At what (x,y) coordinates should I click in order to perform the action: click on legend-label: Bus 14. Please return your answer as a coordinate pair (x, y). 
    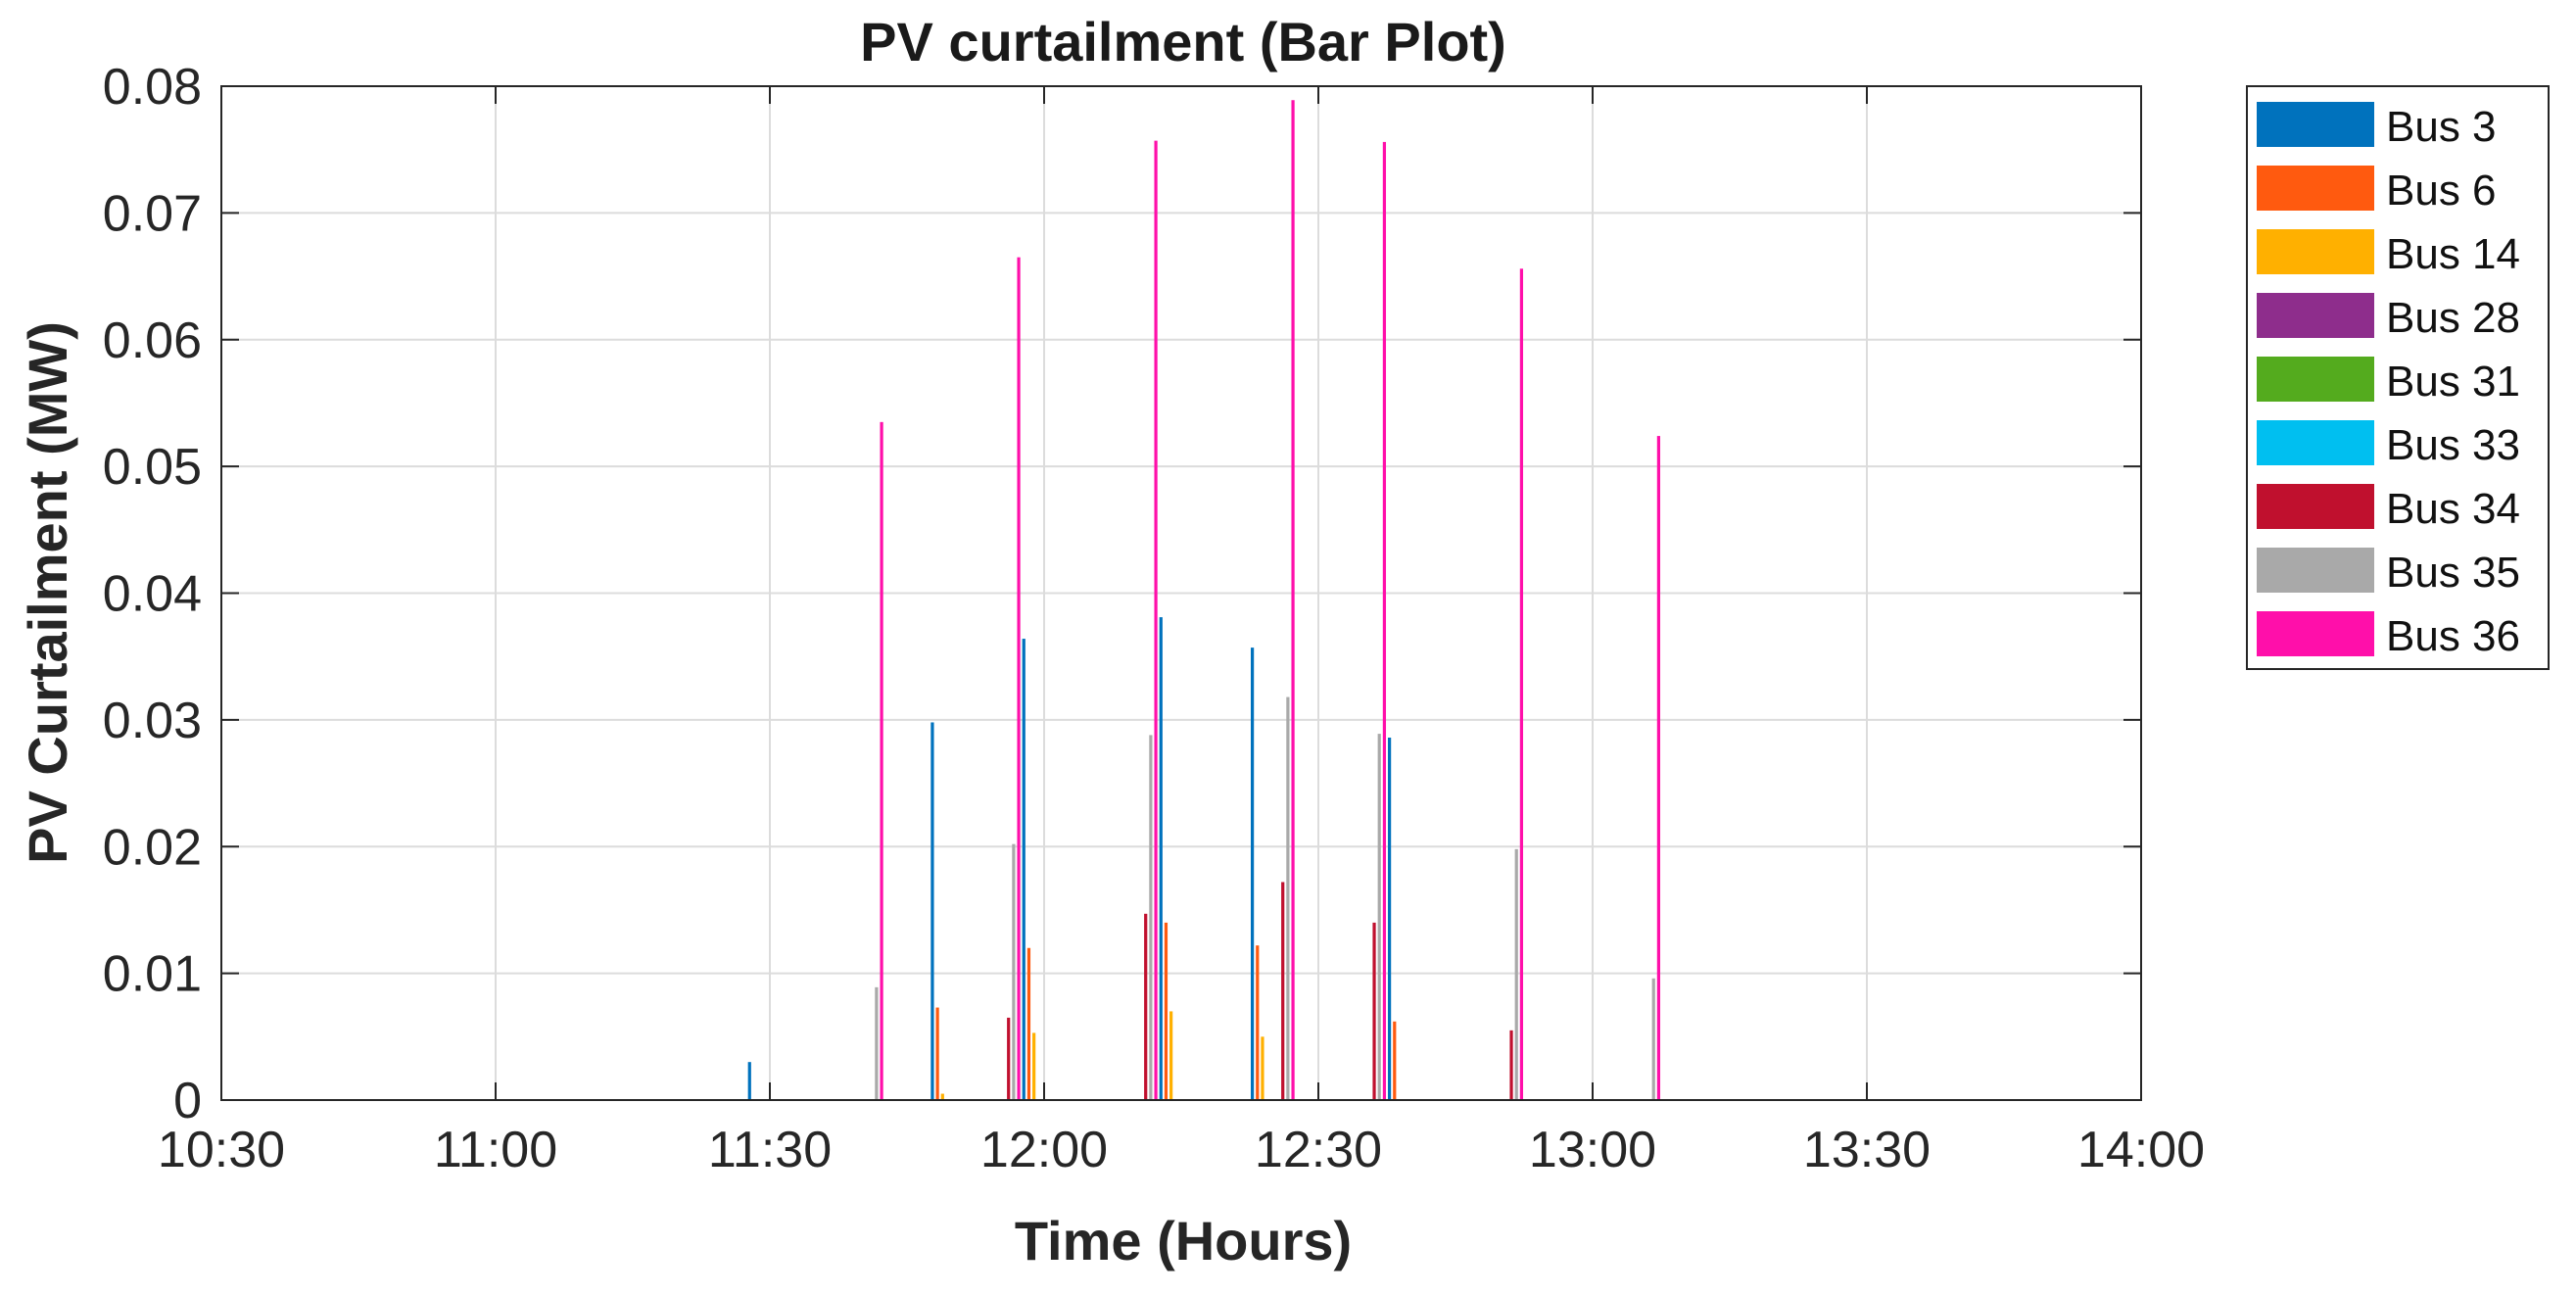
    Looking at the image, I should click on (2453, 254).